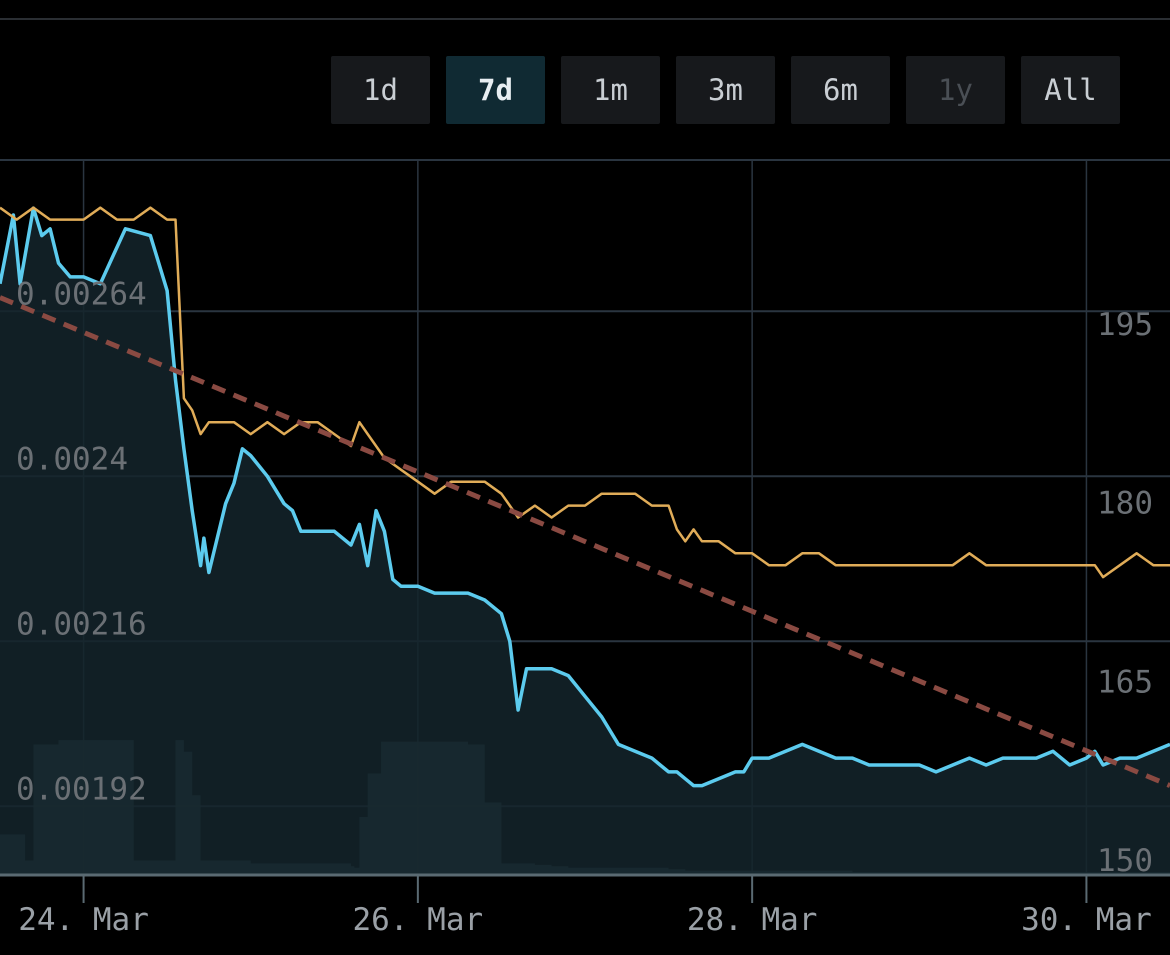 The width and height of the screenshot is (1170, 955). I want to click on top-divider, so click(585, 19).